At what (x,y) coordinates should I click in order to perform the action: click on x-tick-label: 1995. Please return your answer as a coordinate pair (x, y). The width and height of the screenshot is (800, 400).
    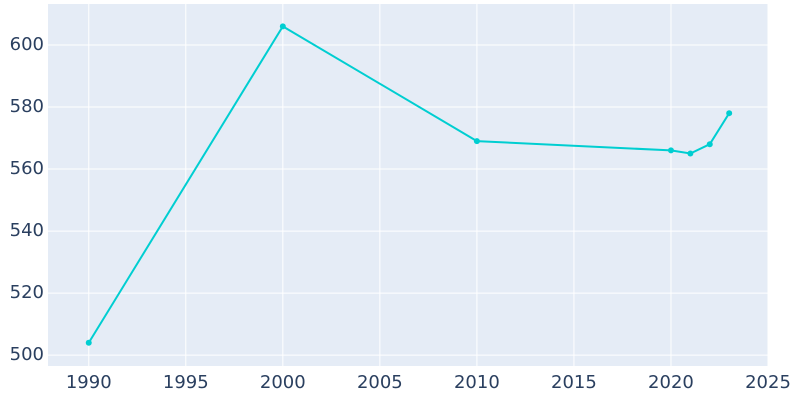
    Looking at the image, I should click on (186, 382).